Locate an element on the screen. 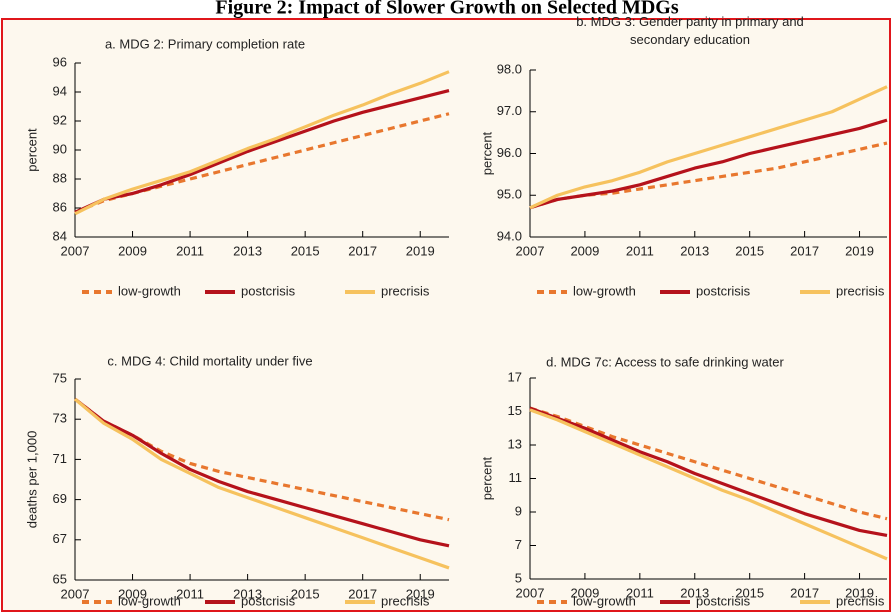 The image size is (894, 614). y-tick-label: 94.0 is located at coordinates (509, 235).